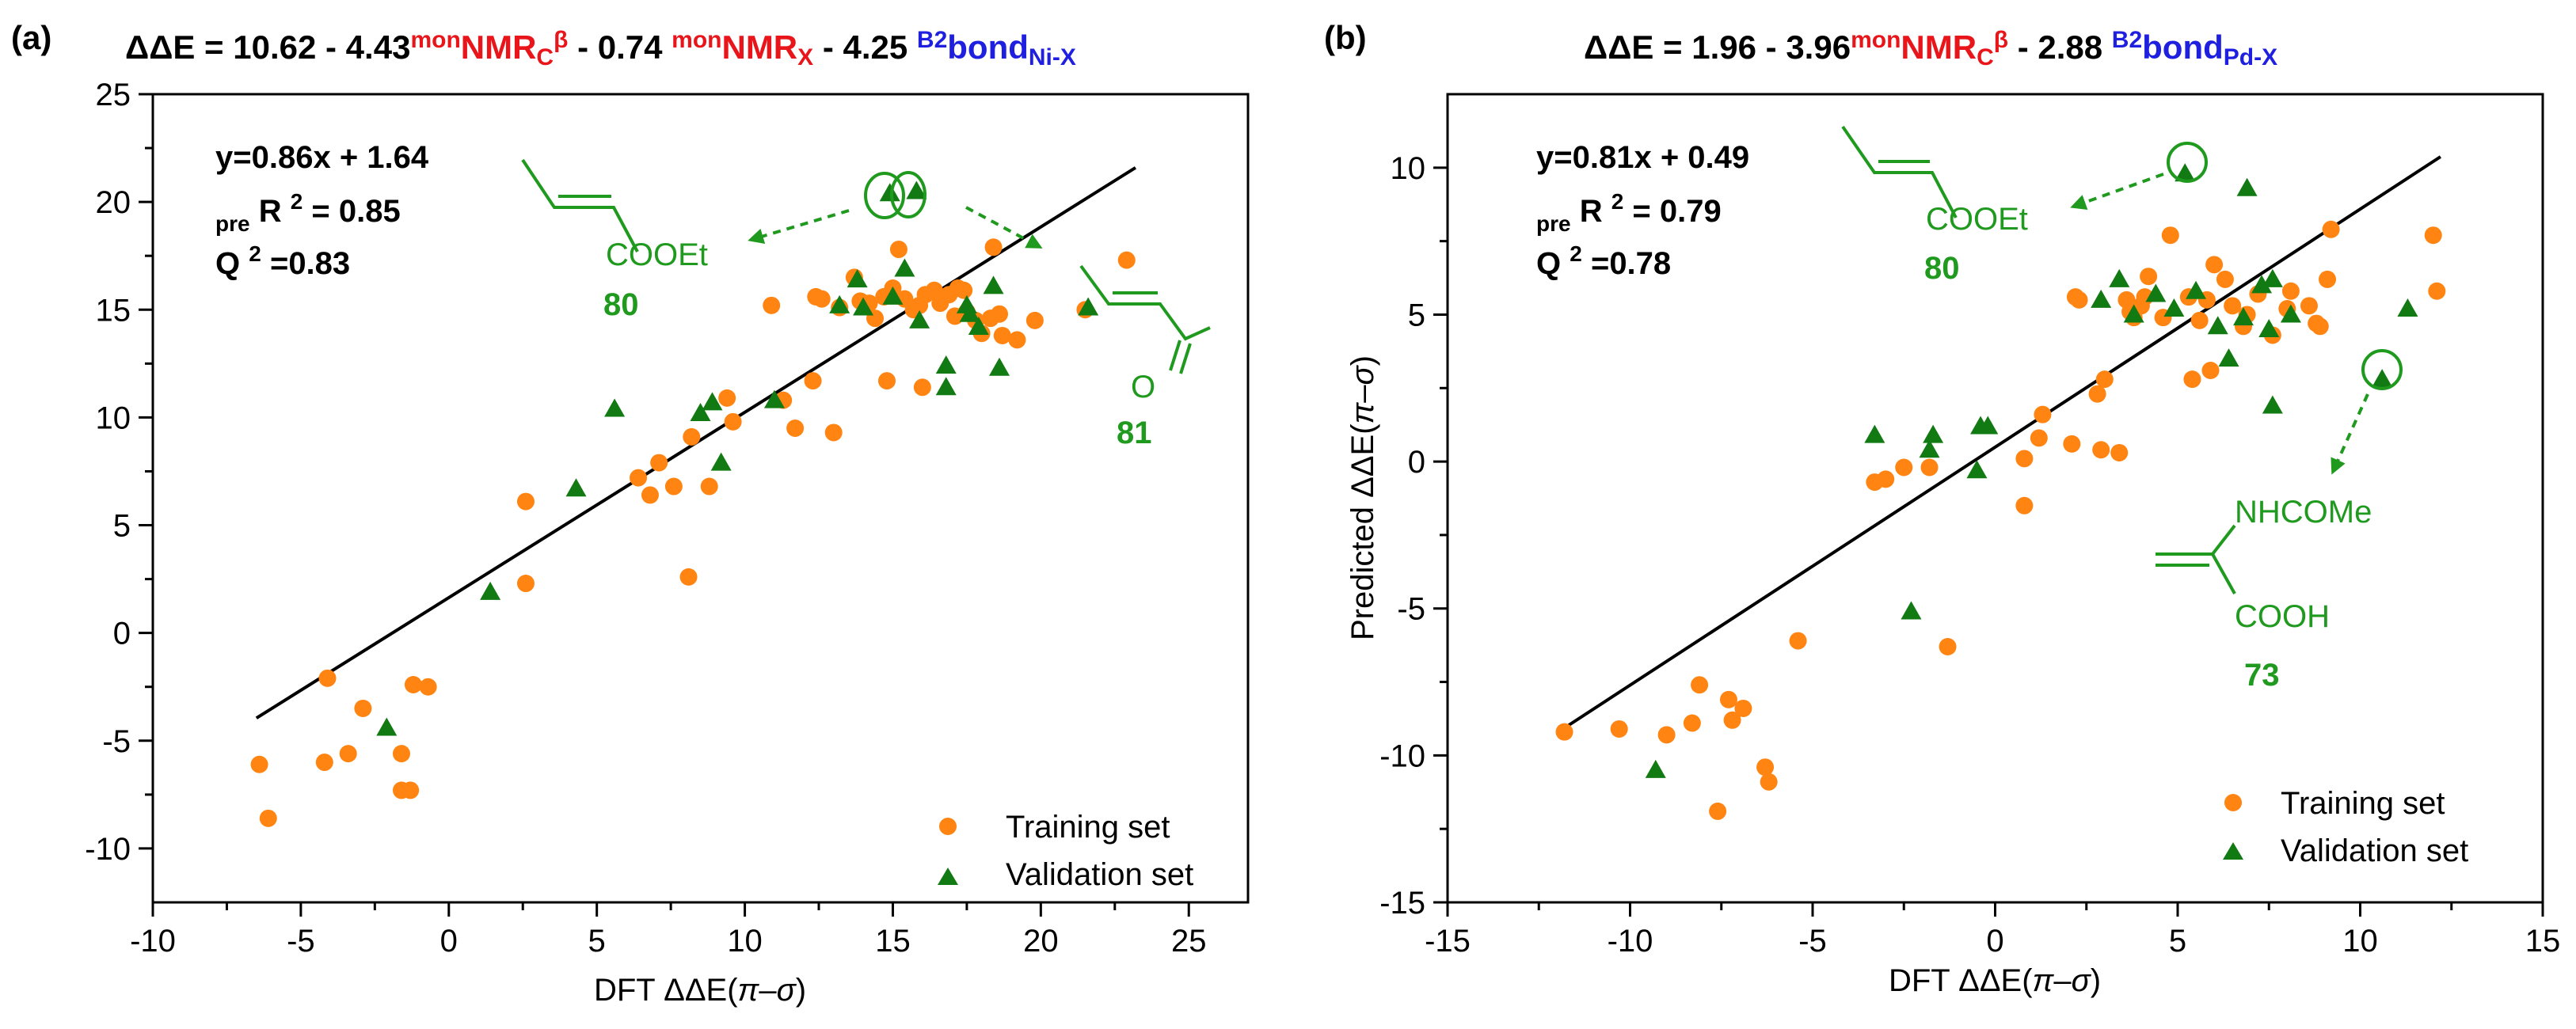  What do you see at coordinates (2177, 941) in the screenshot?
I see `panel-b-x-tick-label: 5` at bounding box center [2177, 941].